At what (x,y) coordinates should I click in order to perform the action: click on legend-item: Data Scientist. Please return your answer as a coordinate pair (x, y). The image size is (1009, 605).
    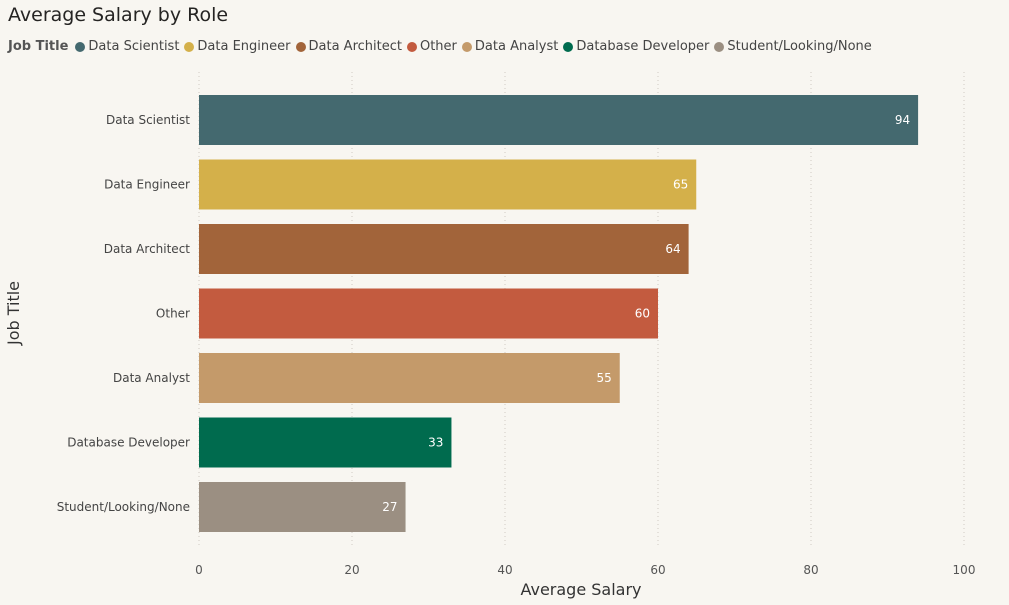
    Looking at the image, I should click on (127, 46).